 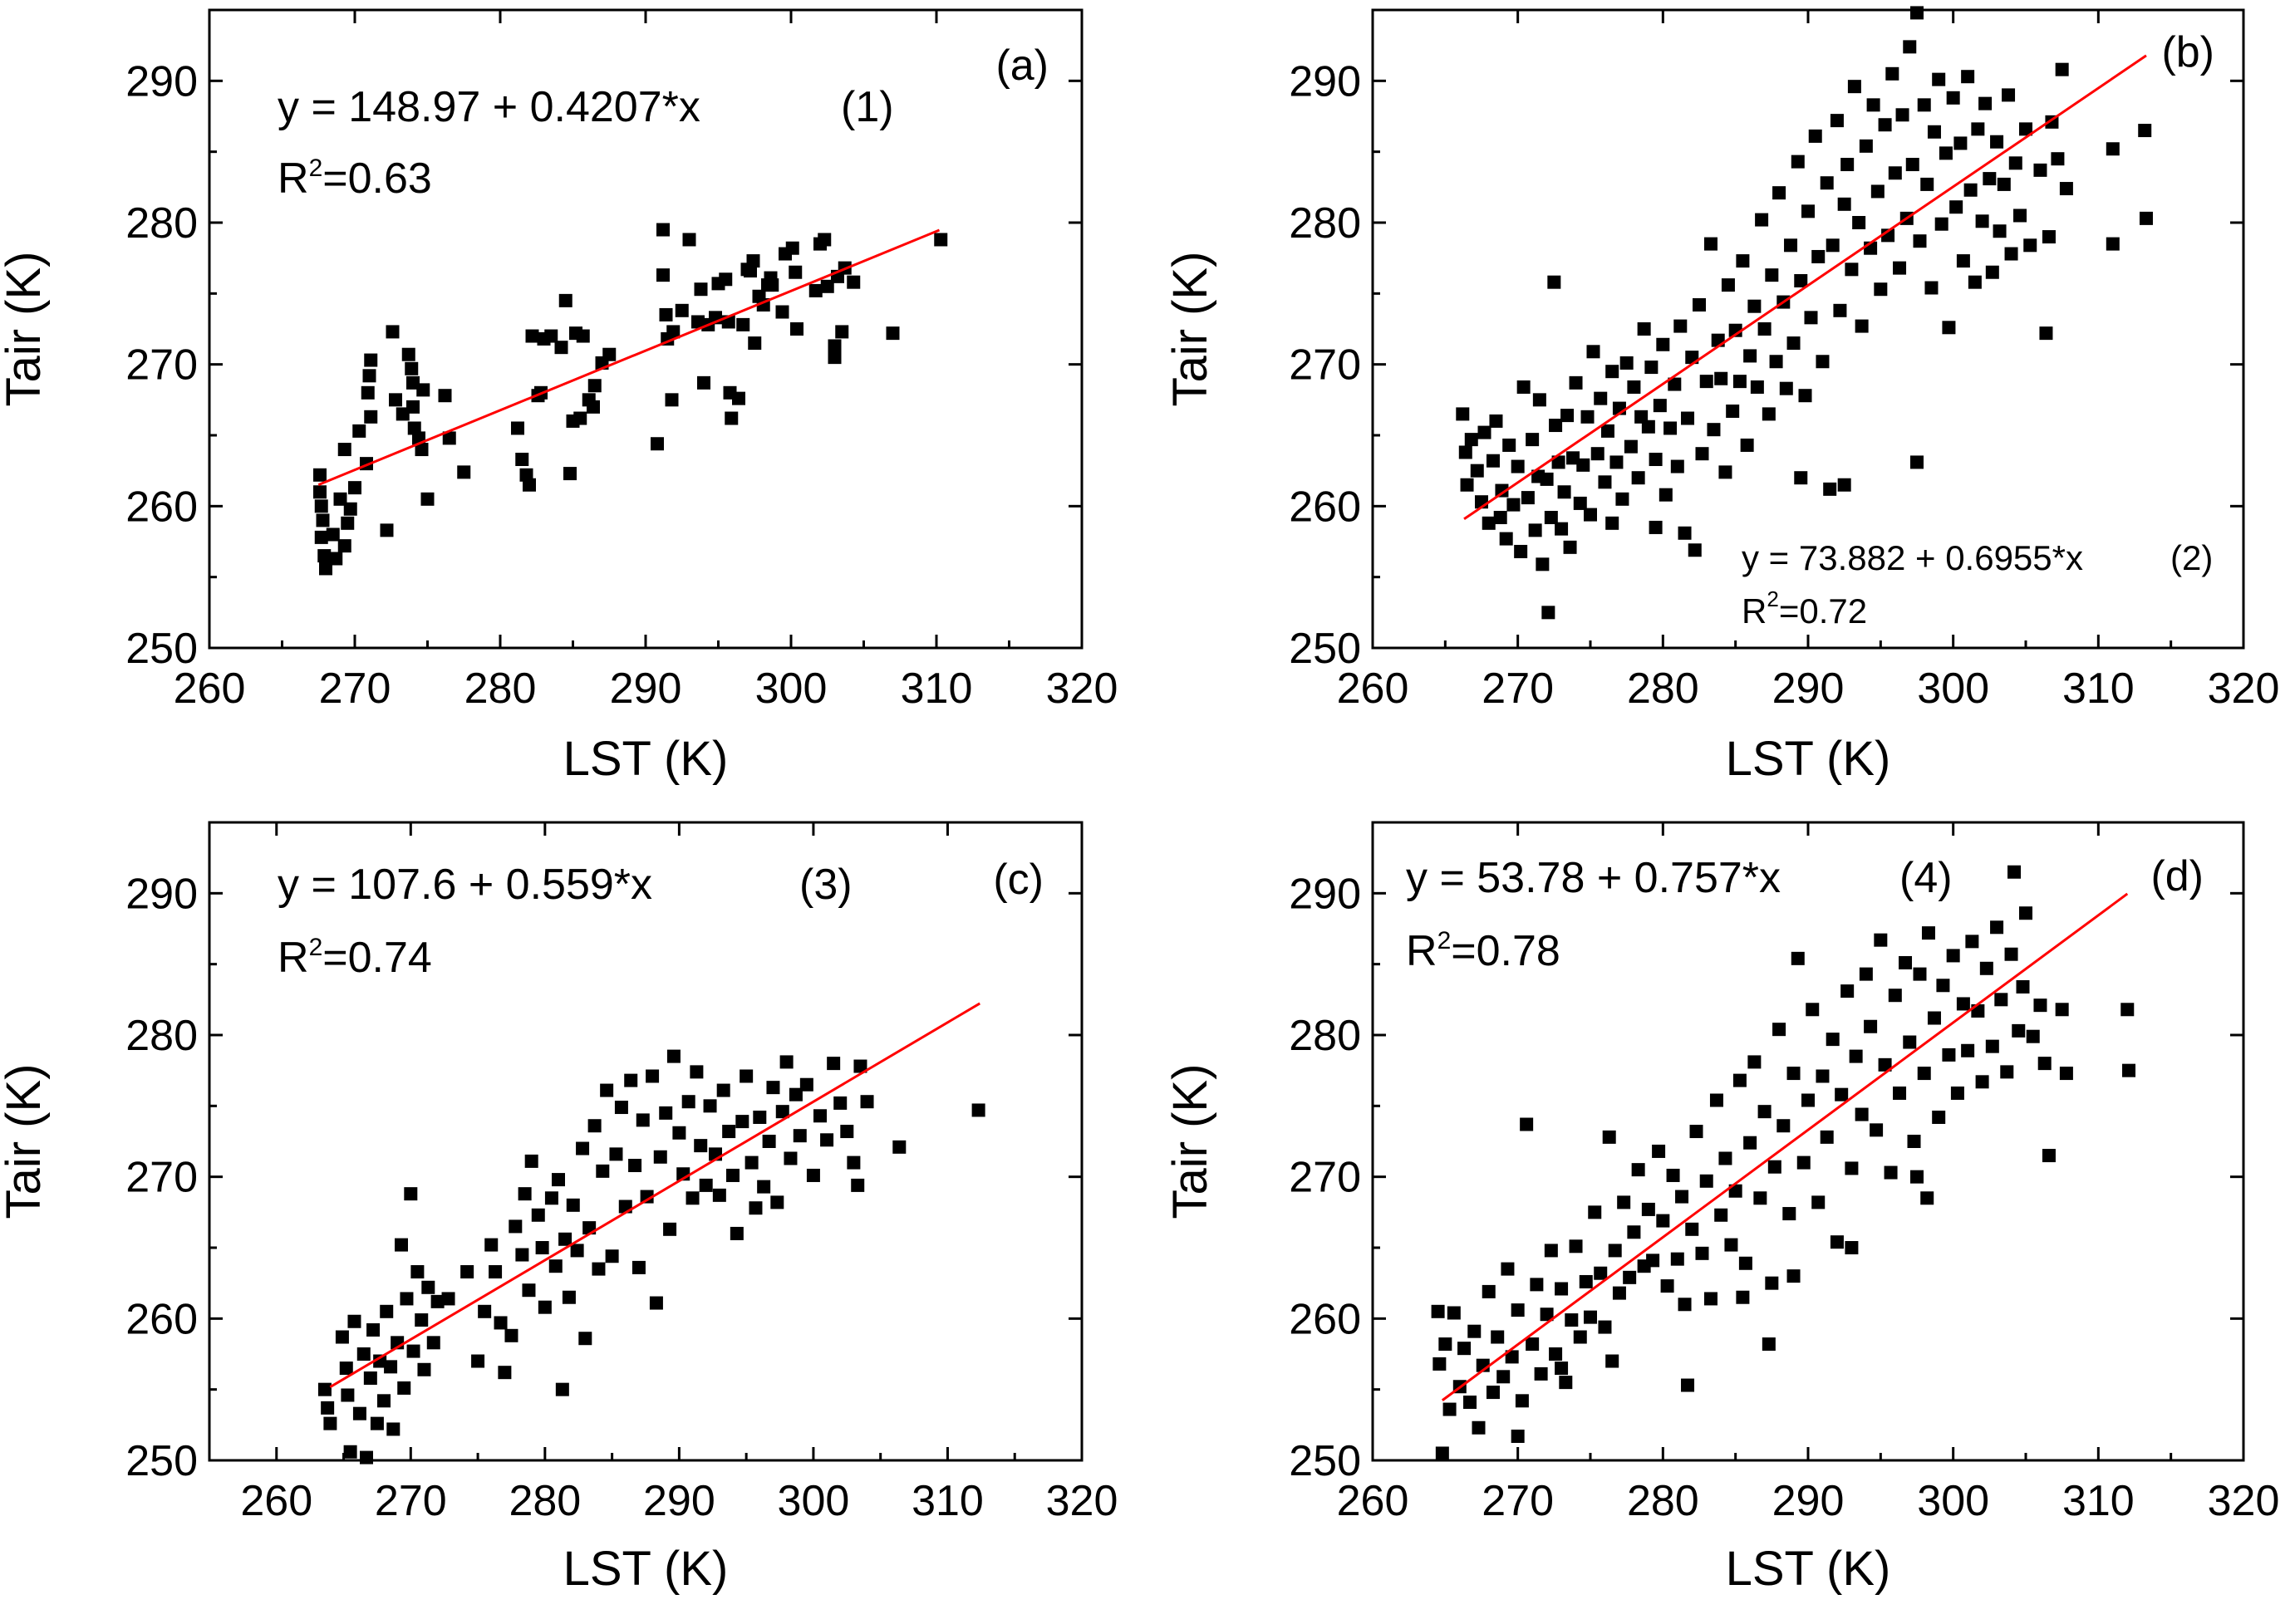 I want to click on x-axis-title: LST (K), so click(x=646, y=759).